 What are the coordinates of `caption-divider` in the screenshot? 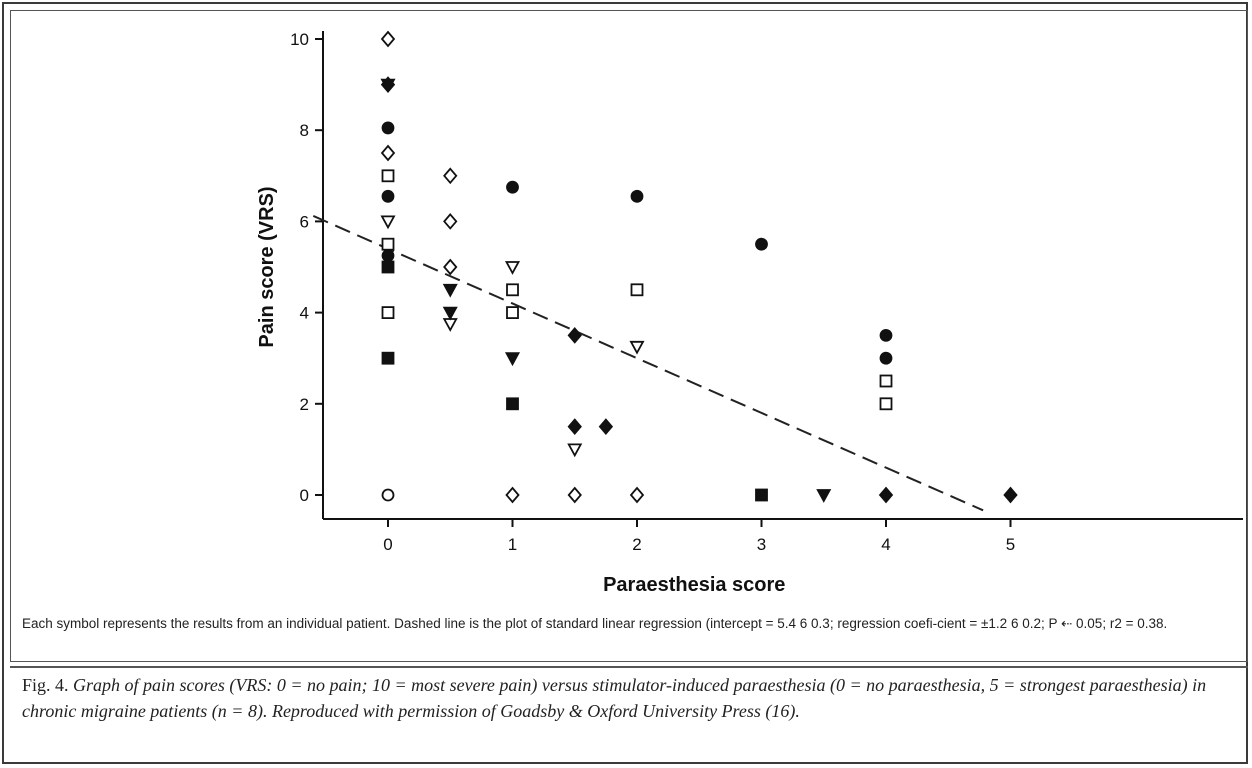 It's located at (629, 667).